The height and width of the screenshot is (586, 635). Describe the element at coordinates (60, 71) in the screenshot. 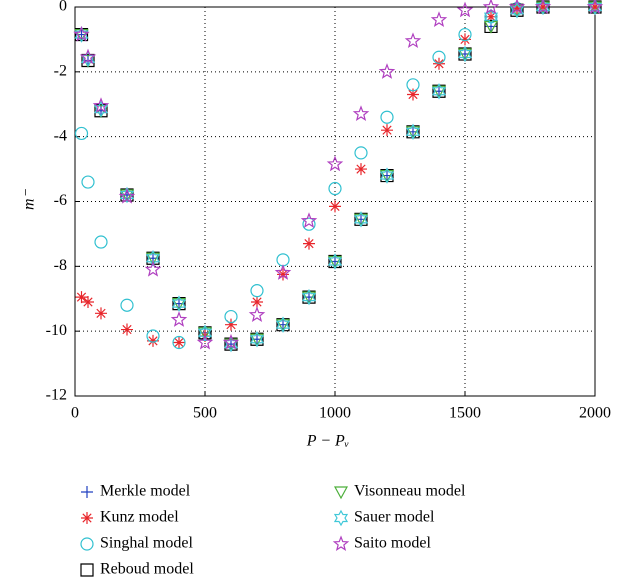

I see `y-tick-label: -2` at that location.